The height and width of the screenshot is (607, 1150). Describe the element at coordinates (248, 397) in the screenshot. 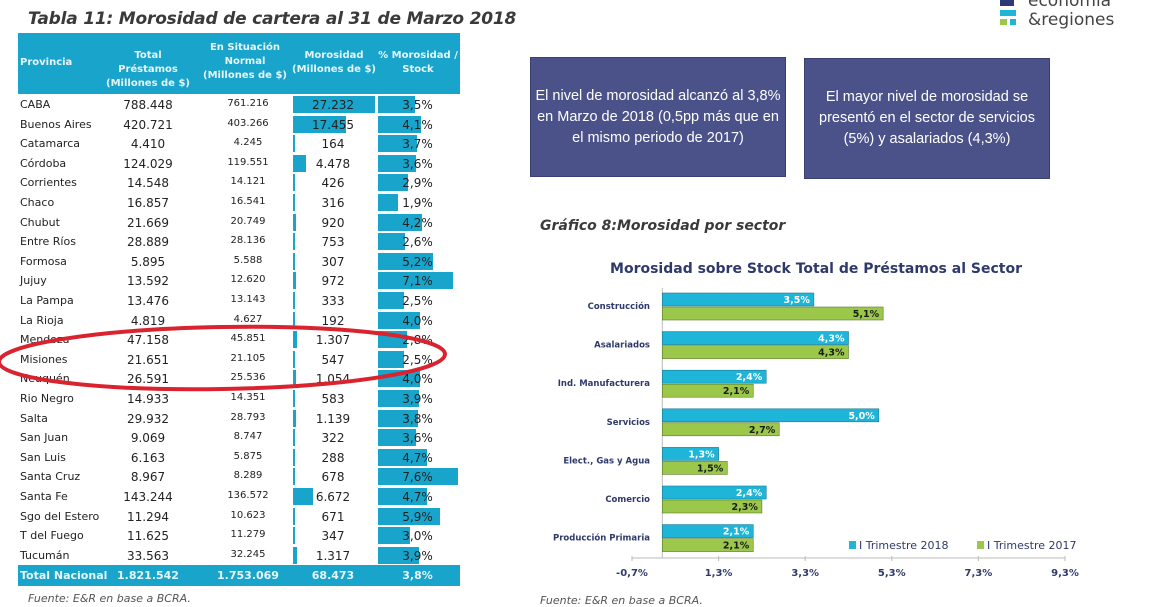

I see `cell-normal: 14.351` at that location.